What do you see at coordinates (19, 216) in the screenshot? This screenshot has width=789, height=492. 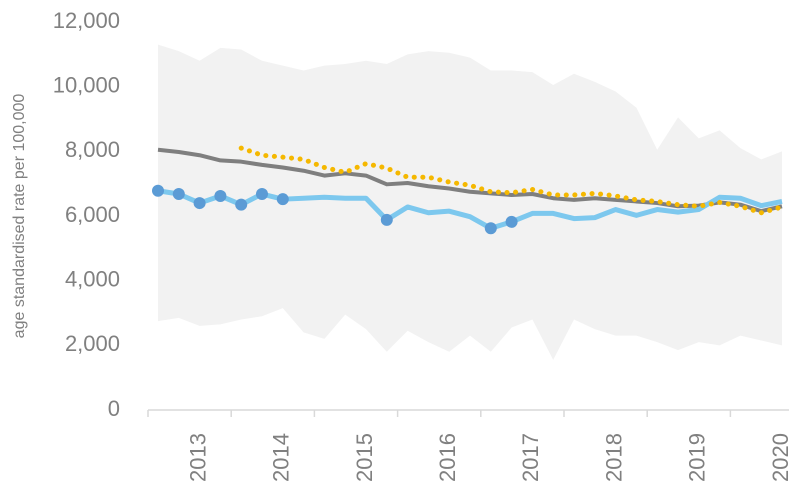 I see `y-axis-label: age standardised rate per 100,000` at bounding box center [19, 216].